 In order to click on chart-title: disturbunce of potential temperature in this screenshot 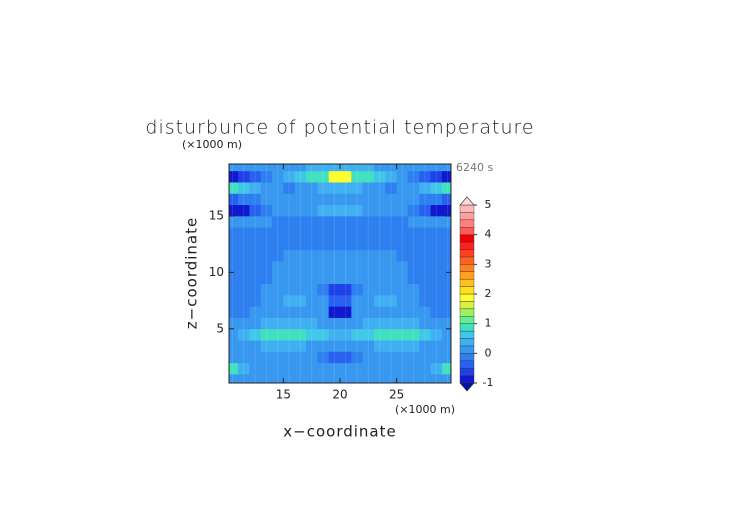, I will do `click(339, 128)`.